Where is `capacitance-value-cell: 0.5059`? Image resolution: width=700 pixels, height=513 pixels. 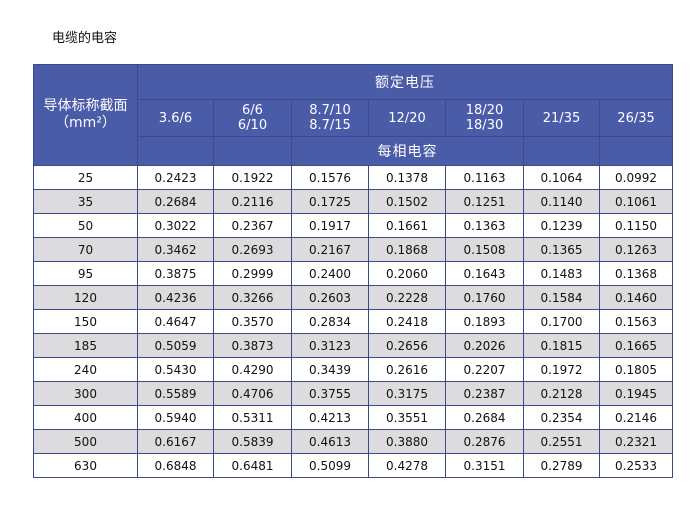 capacitance-value-cell: 0.5059 is located at coordinates (175, 345).